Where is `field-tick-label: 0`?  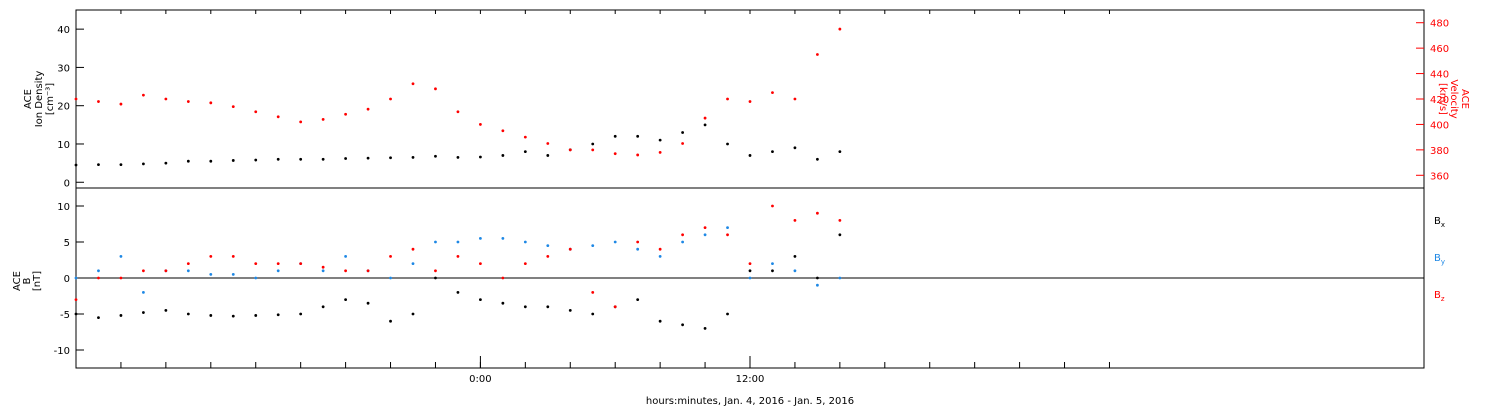 field-tick-label: 0 is located at coordinates (67, 279).